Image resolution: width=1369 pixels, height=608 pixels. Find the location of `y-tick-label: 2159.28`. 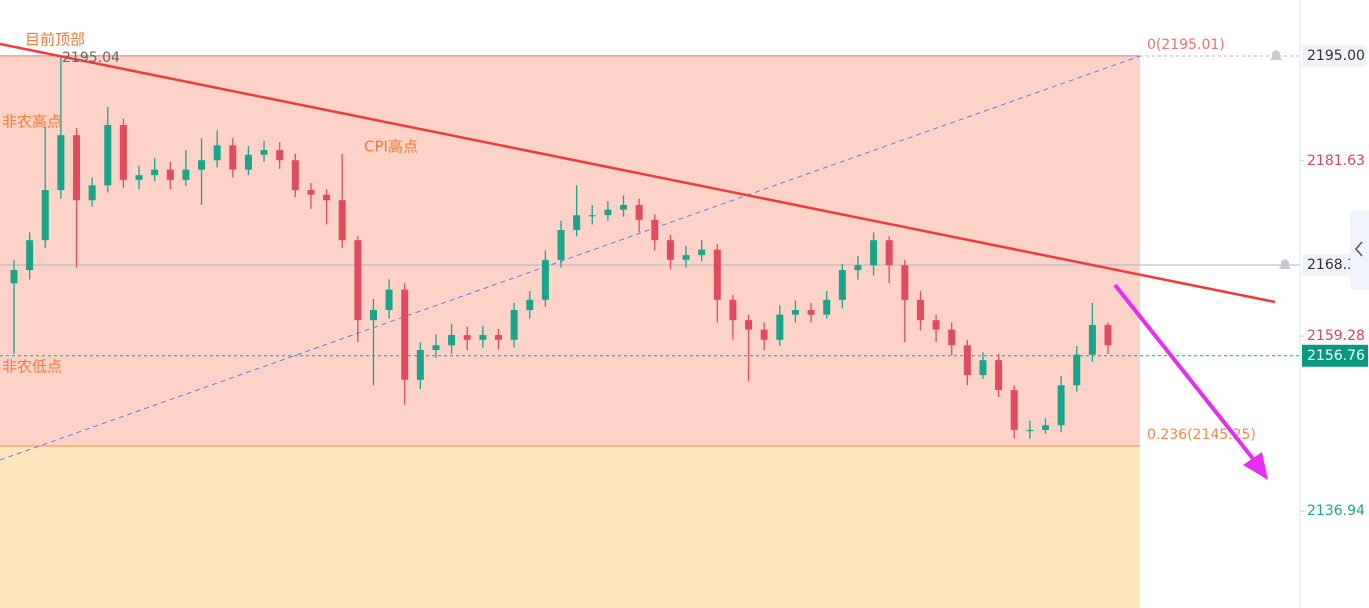

y-tick-label: 2159.28 is located at coordinates (1336, 336).